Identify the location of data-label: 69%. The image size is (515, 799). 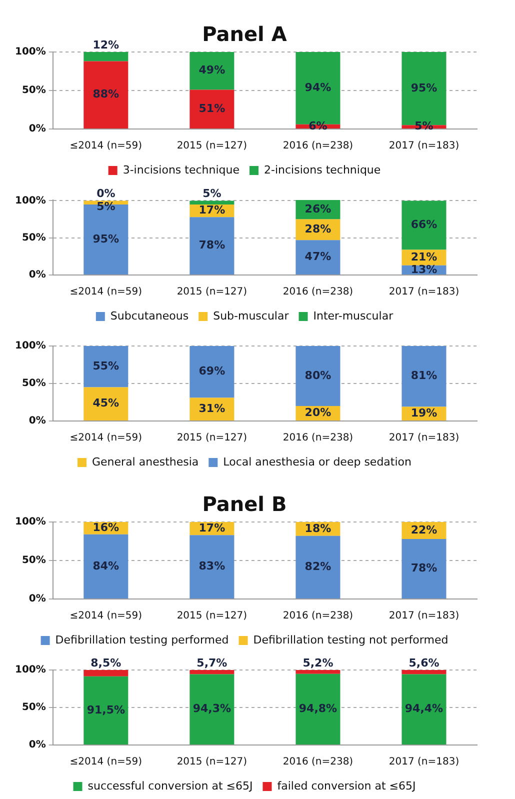
(212, 371).